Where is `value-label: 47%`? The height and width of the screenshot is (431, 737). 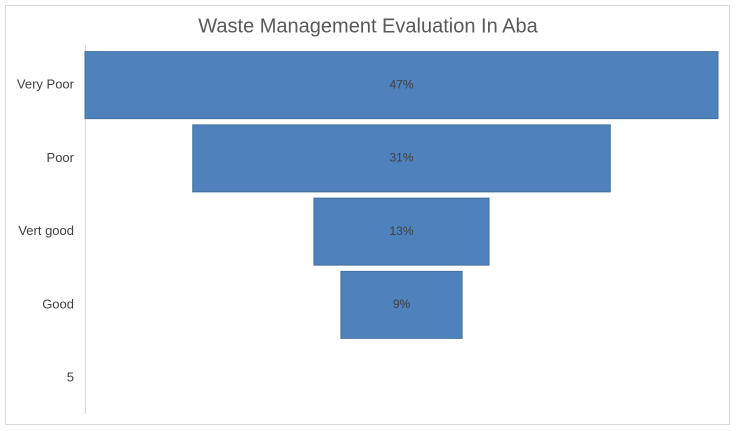
value-label: 47% is located at coordinates (401, 84).